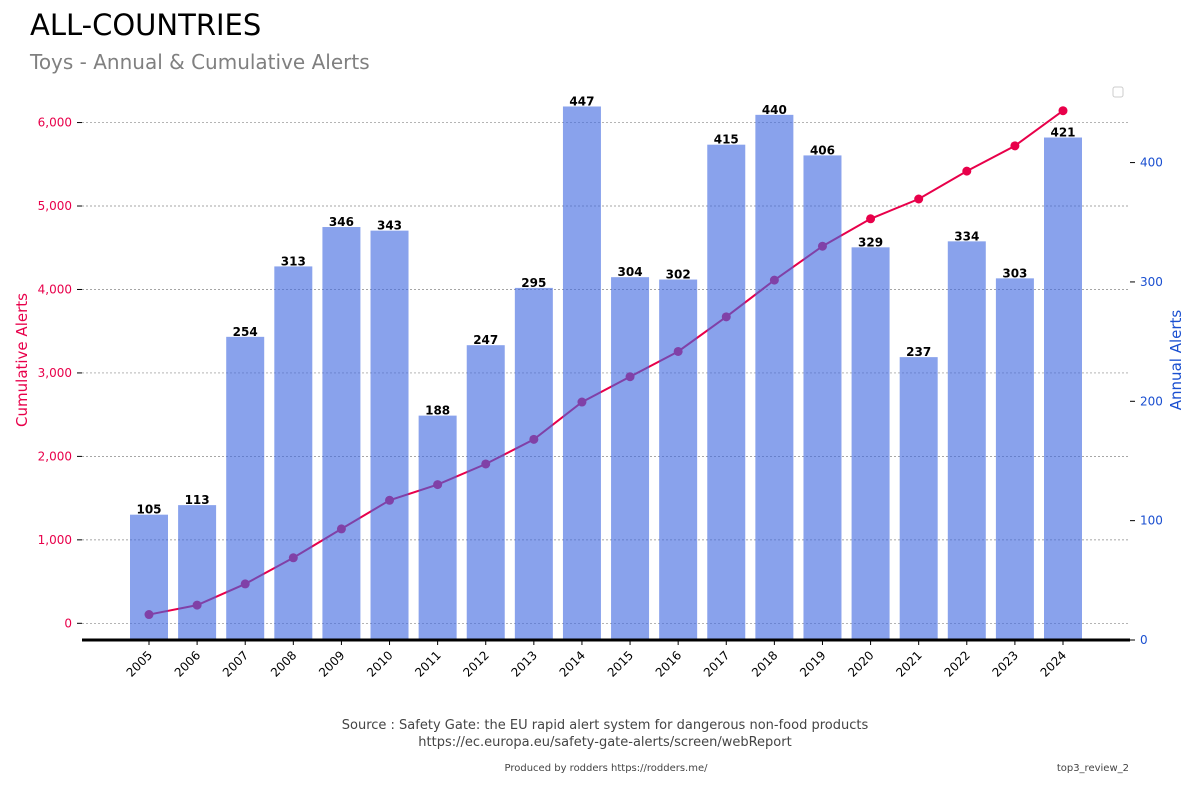  I want to click on x-tick-label: 2011, so click(427, 663).